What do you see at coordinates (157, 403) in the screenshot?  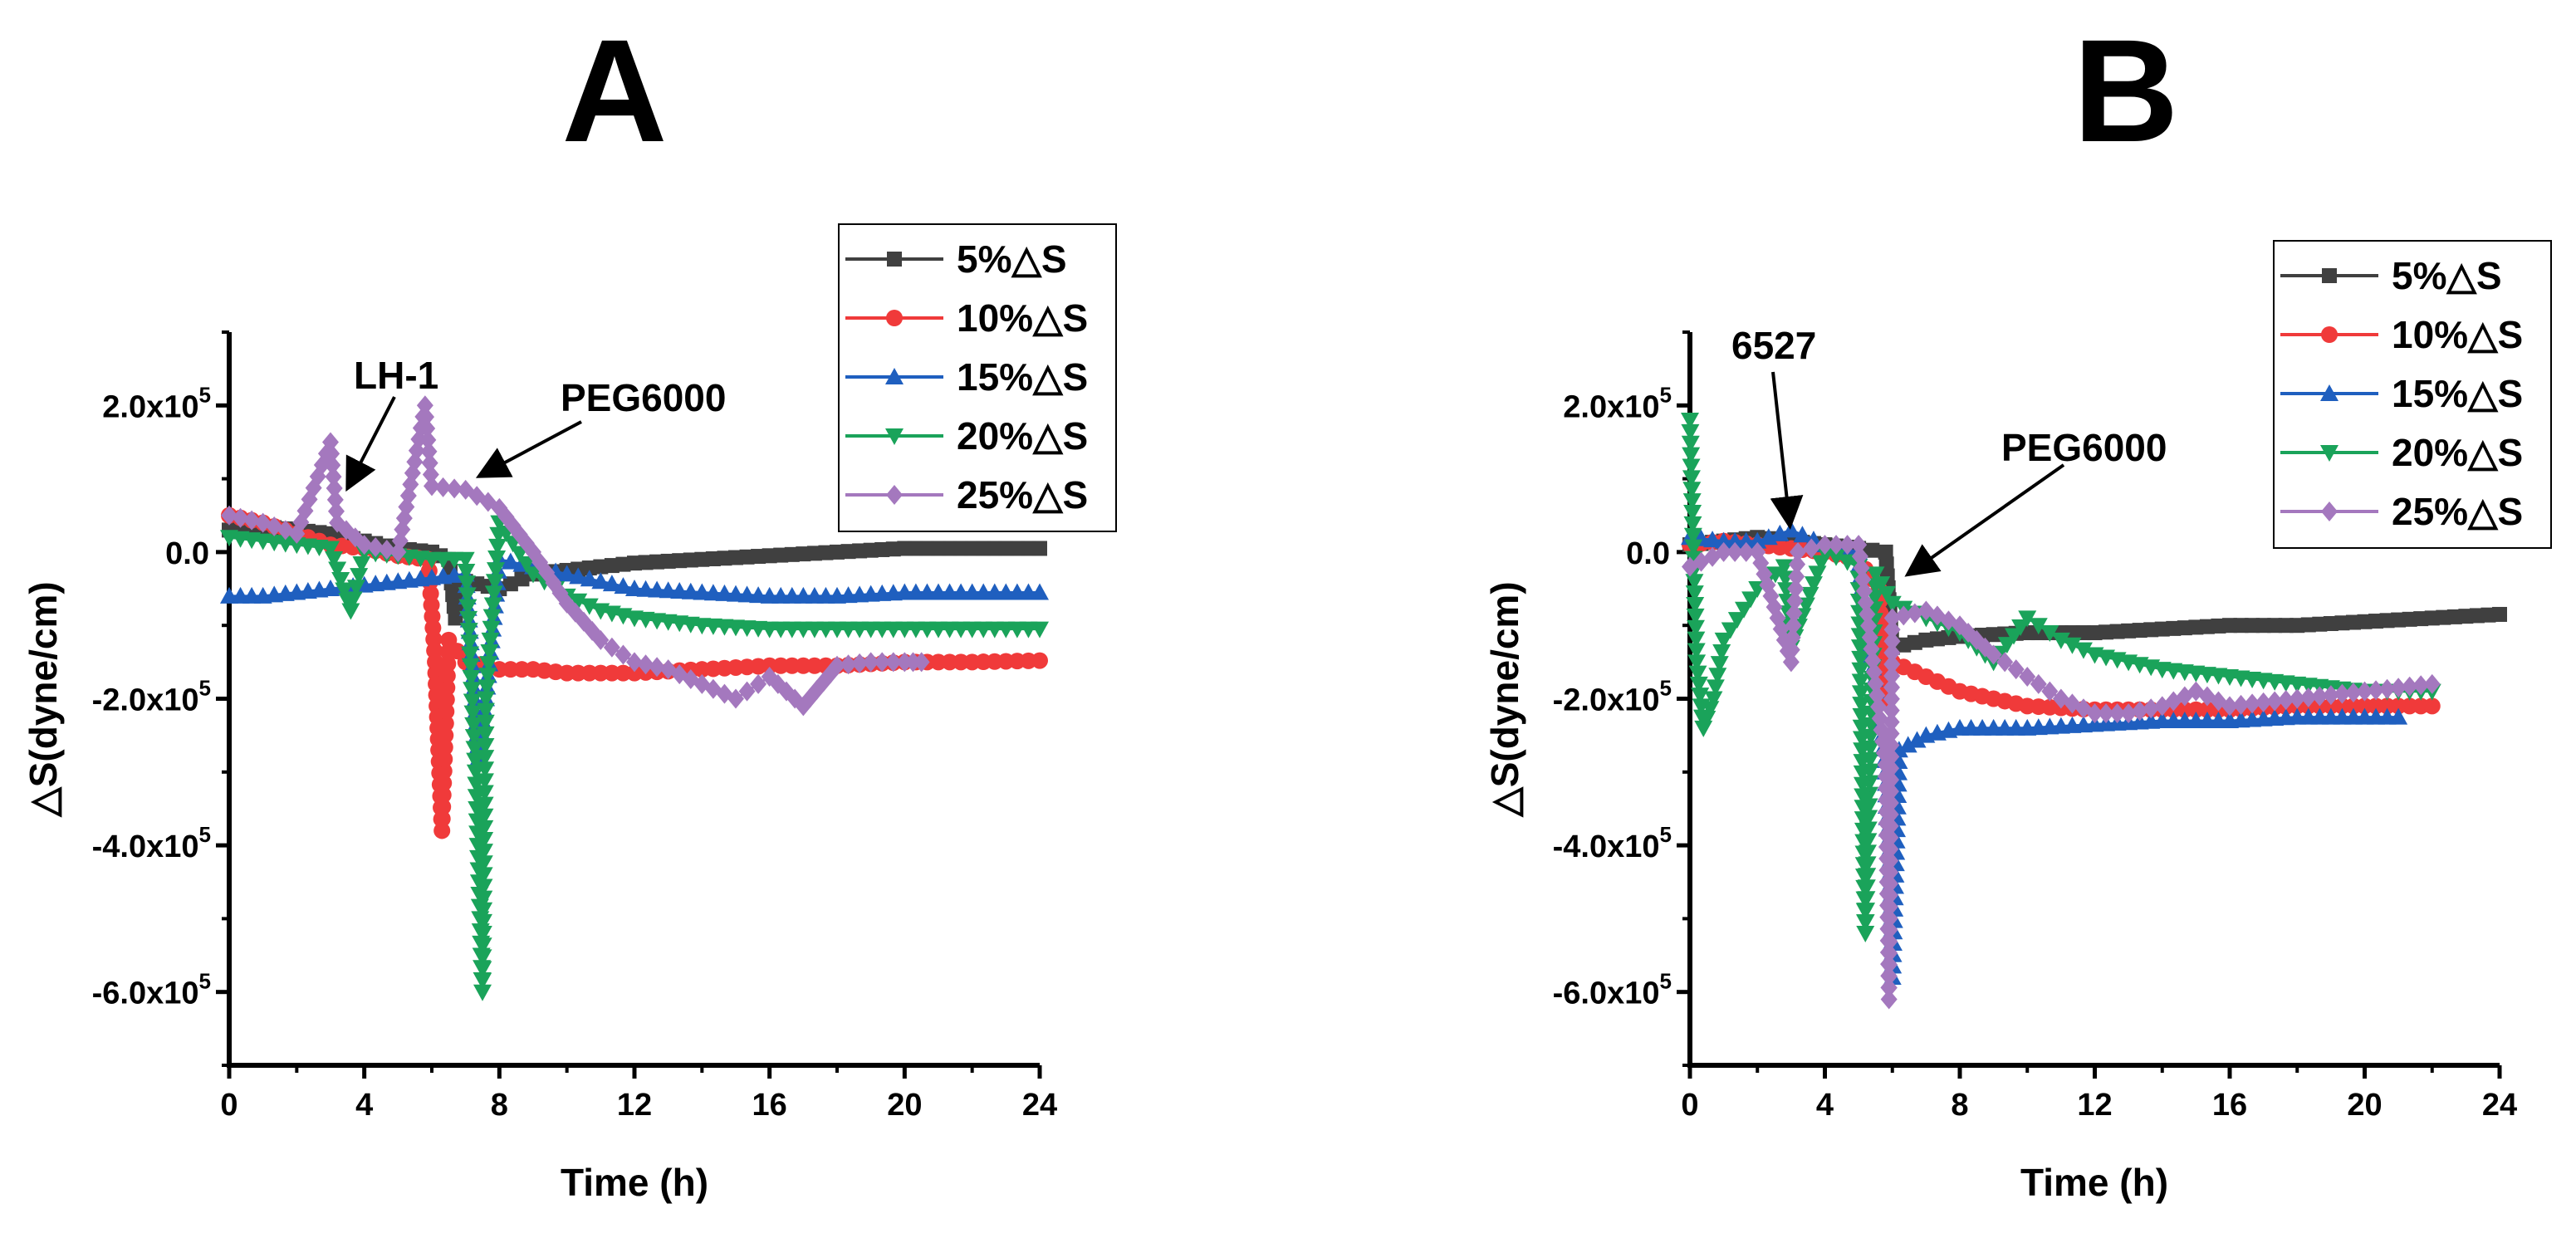 I see `panel-a-y-tick-label: 2.0x10⁵` at bounding box center [157, 403].